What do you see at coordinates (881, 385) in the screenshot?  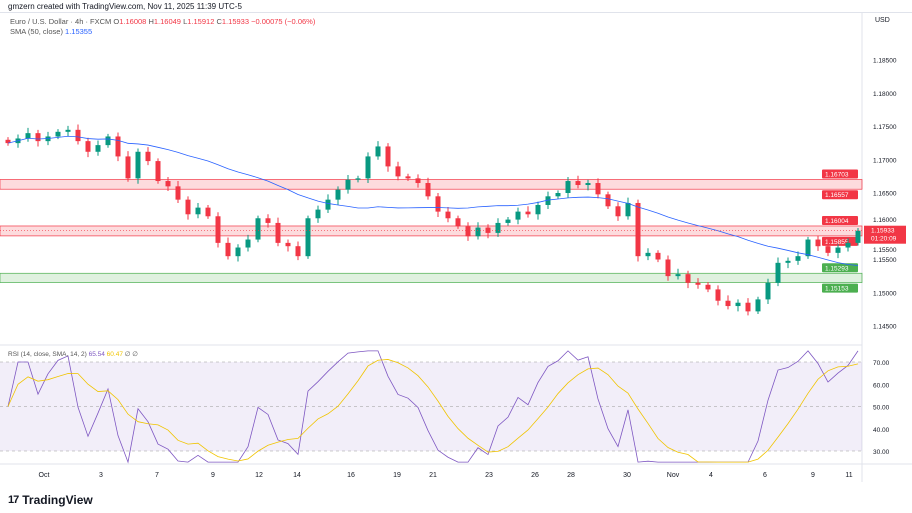 I see `rsi-tick-label: 60.00` at bounding box center [881, 385].